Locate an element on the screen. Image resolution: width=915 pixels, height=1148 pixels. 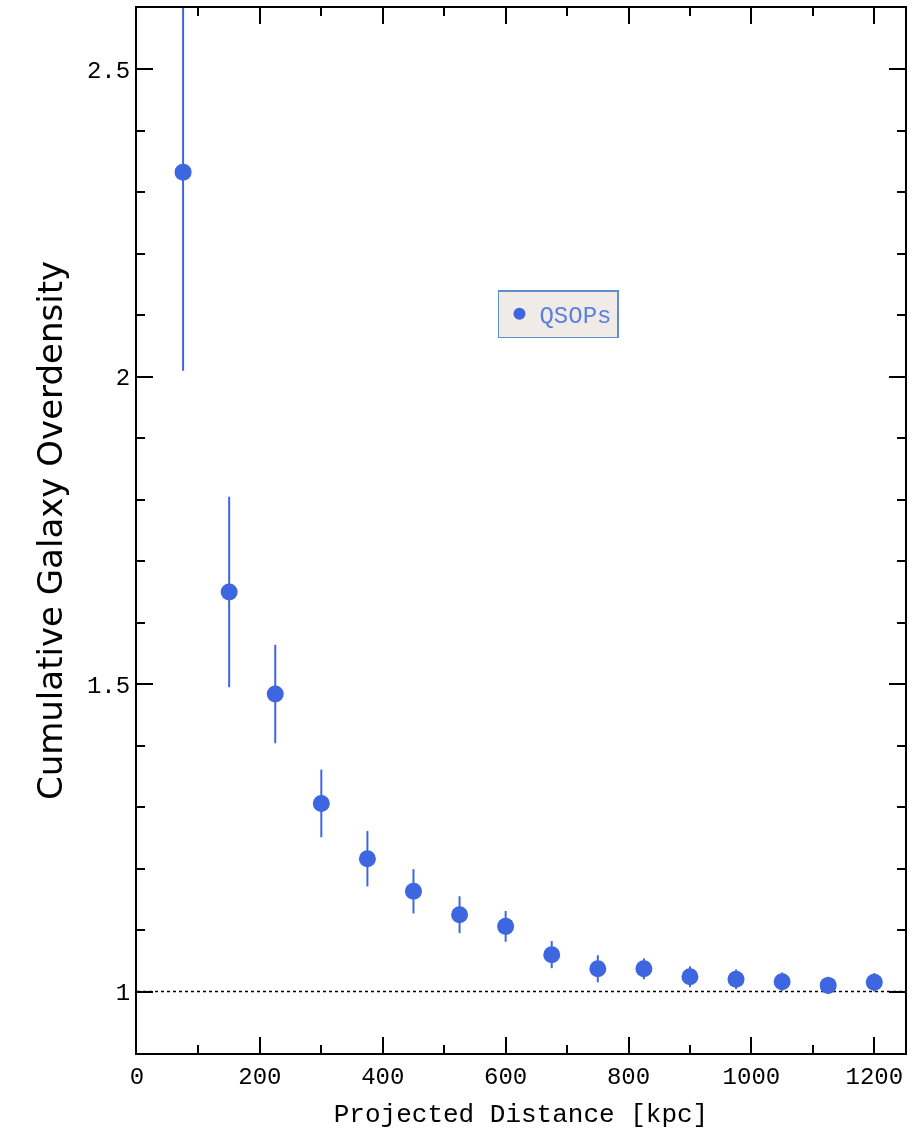
y-tick-label: 1.5 is located at coordinates (108, 686).